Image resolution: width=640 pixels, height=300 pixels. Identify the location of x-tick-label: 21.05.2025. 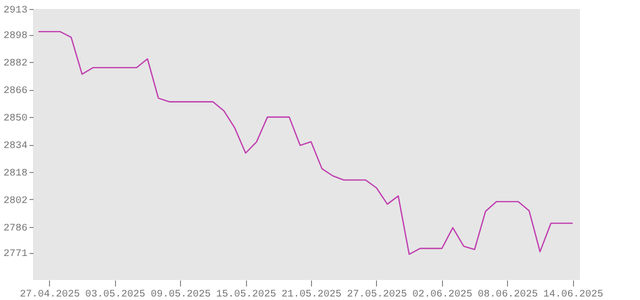
(312, 295).